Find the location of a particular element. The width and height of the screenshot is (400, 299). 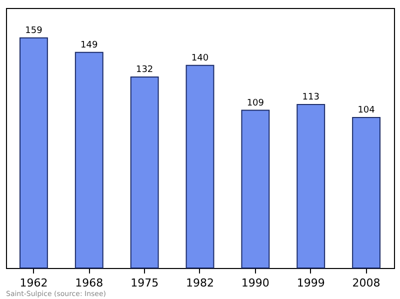

data-label: 149 is located at coordinates (89, 45).